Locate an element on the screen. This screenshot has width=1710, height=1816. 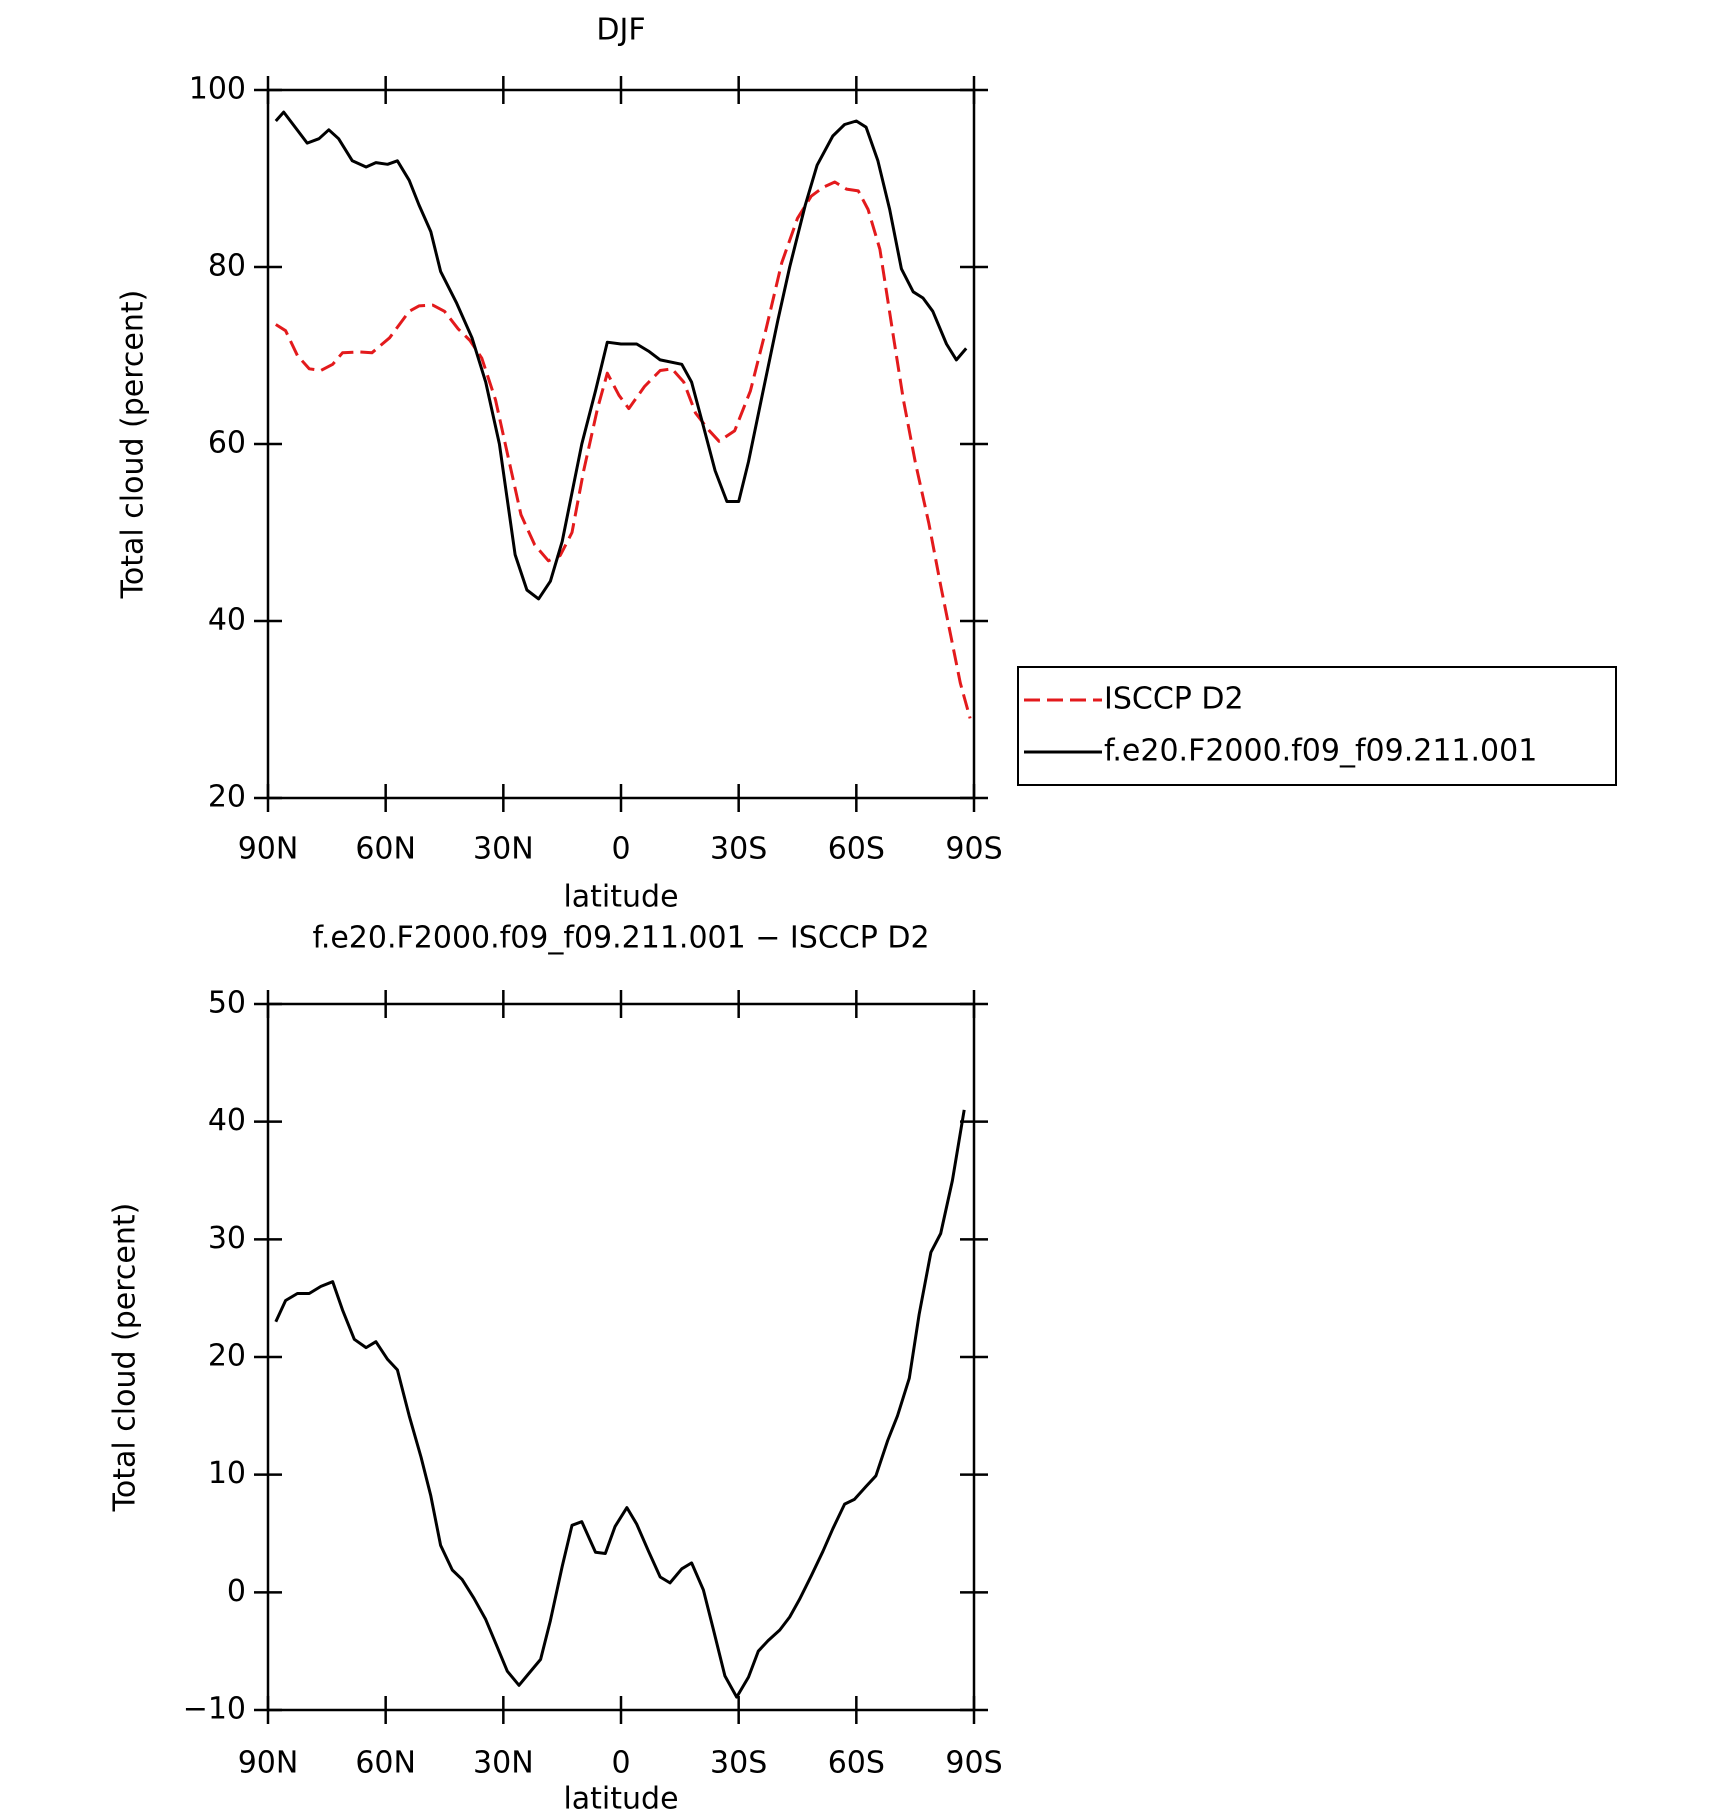
y-tick-label: 0 is located at coordinates (236, 1591).